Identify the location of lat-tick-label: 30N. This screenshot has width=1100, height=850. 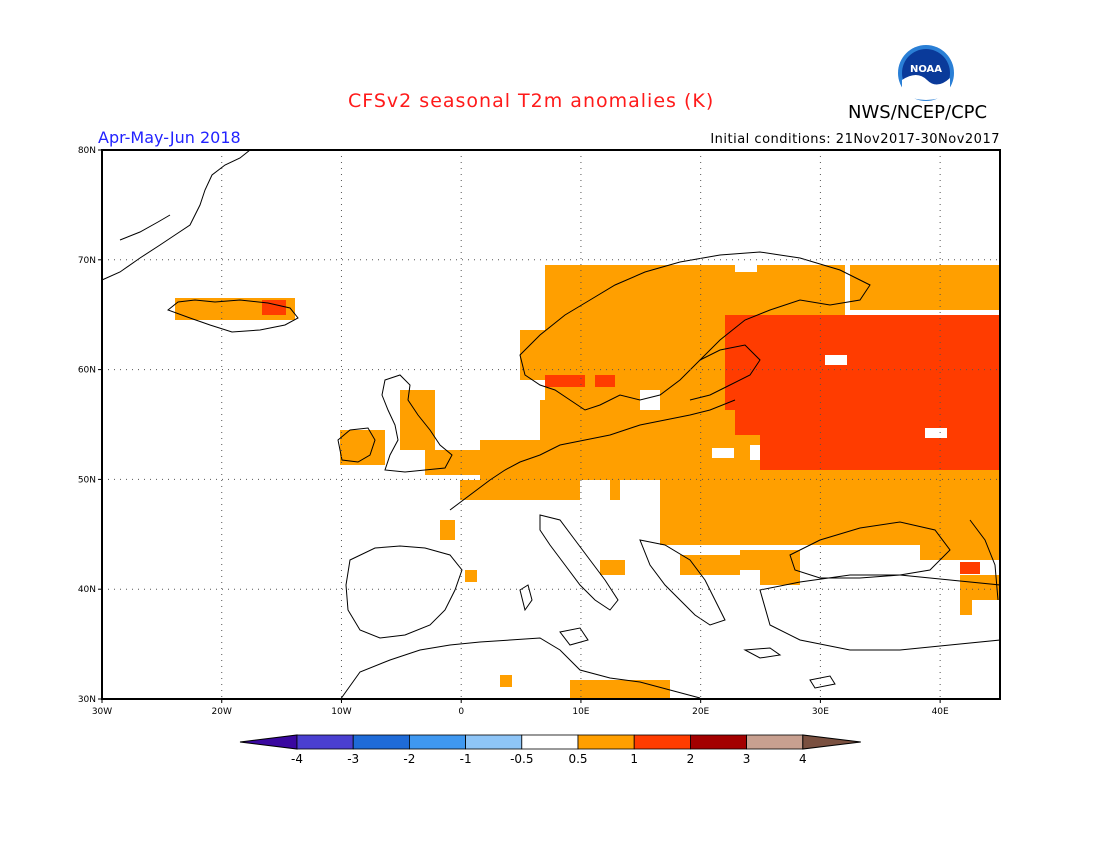
(87, 700).